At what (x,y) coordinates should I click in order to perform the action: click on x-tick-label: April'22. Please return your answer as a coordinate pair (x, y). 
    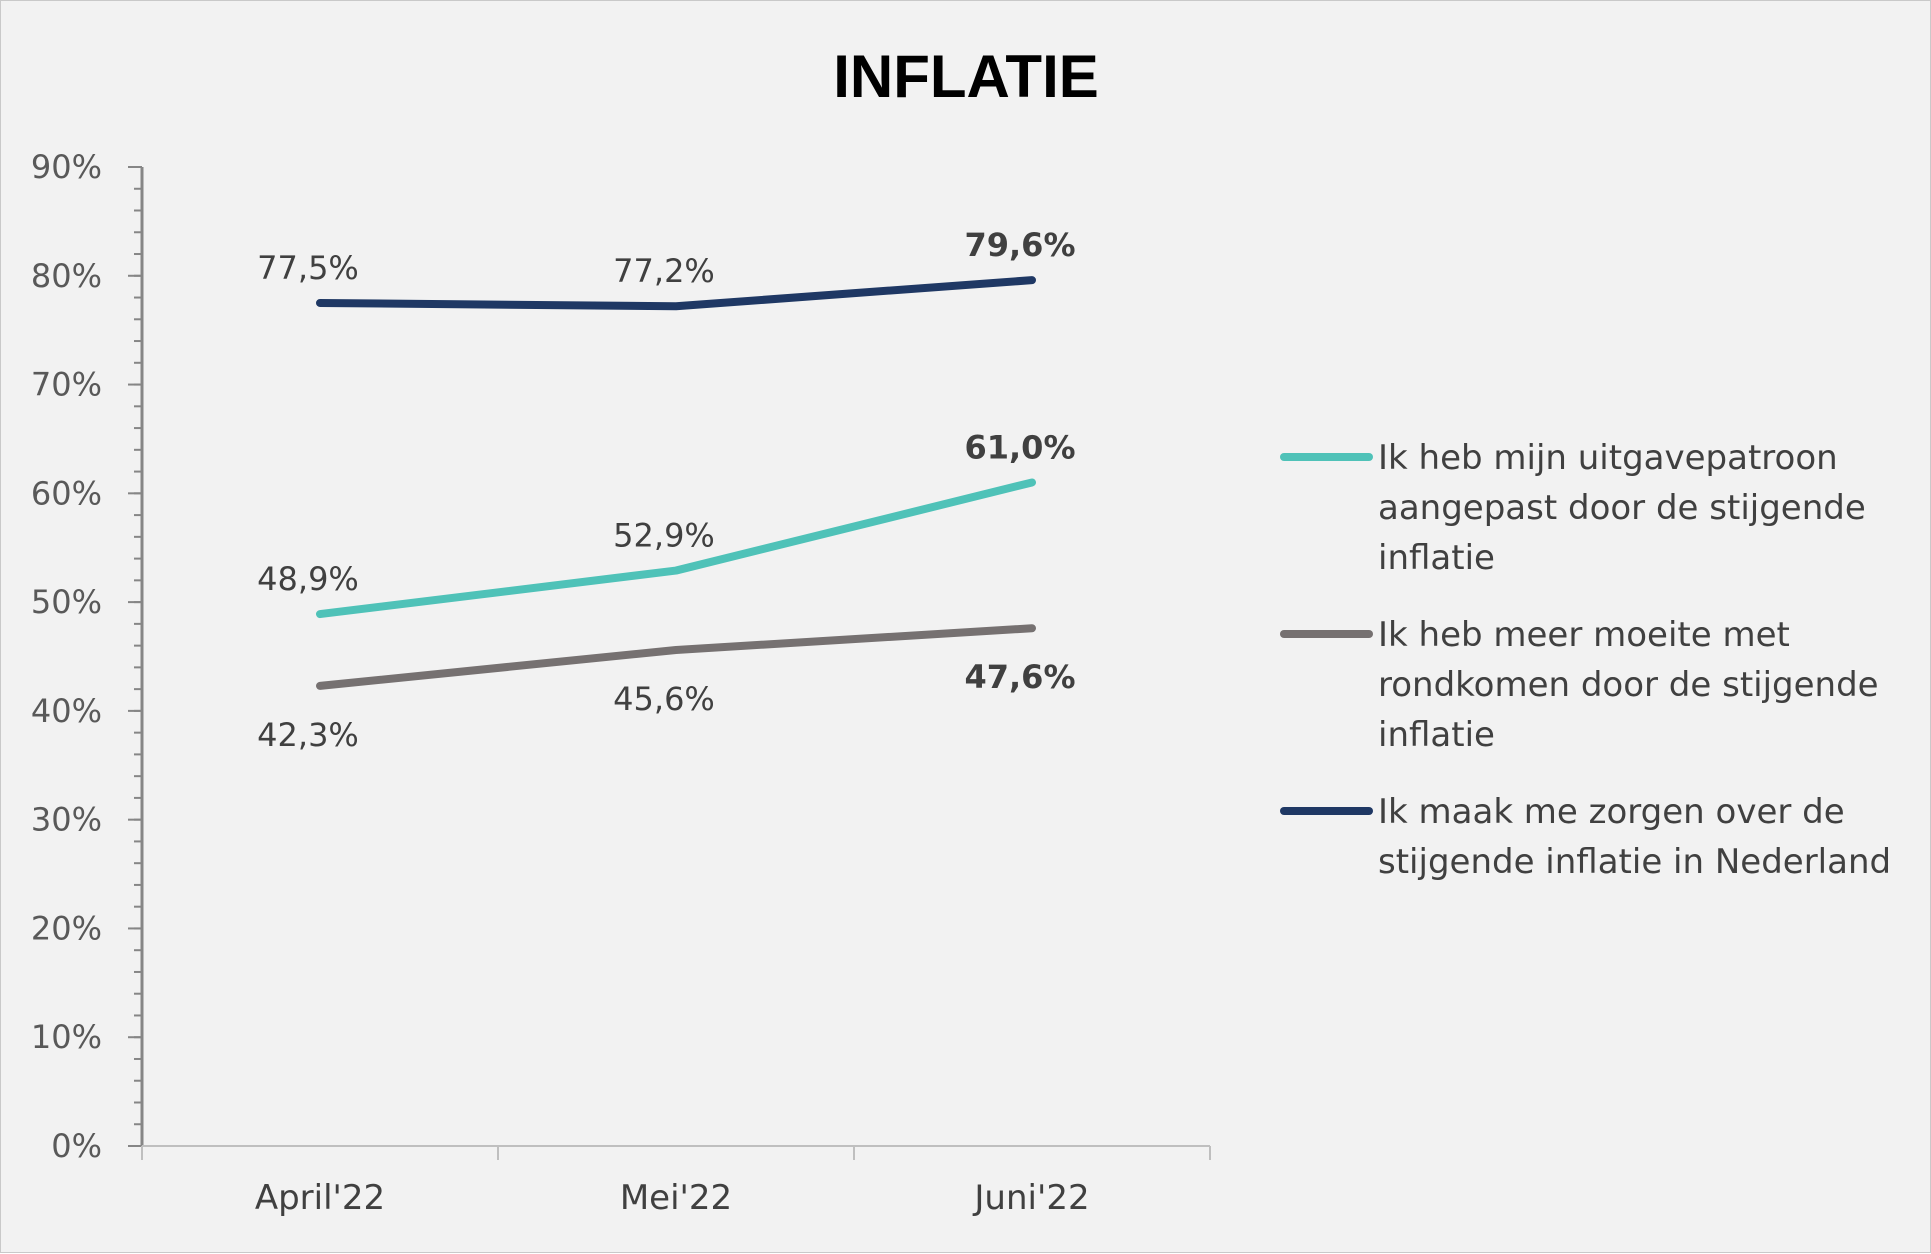
    Looking at the image, I should click on (320, 1198).